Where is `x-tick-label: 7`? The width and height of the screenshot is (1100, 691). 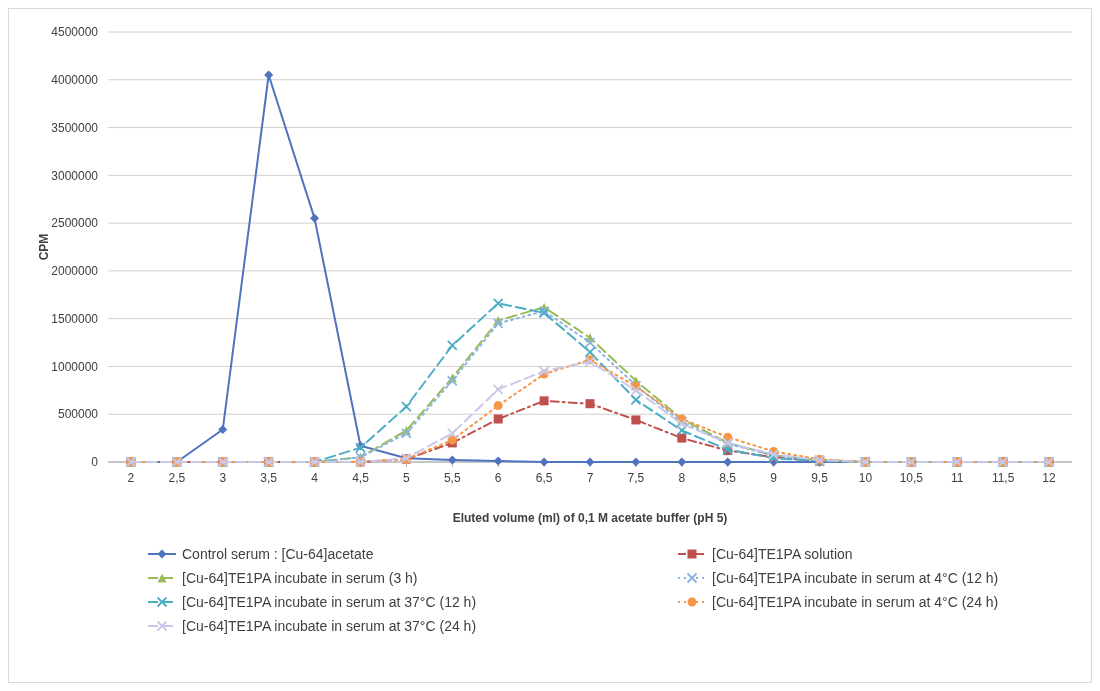 x-tick-label: 7 is located at coordinates (590, 478).